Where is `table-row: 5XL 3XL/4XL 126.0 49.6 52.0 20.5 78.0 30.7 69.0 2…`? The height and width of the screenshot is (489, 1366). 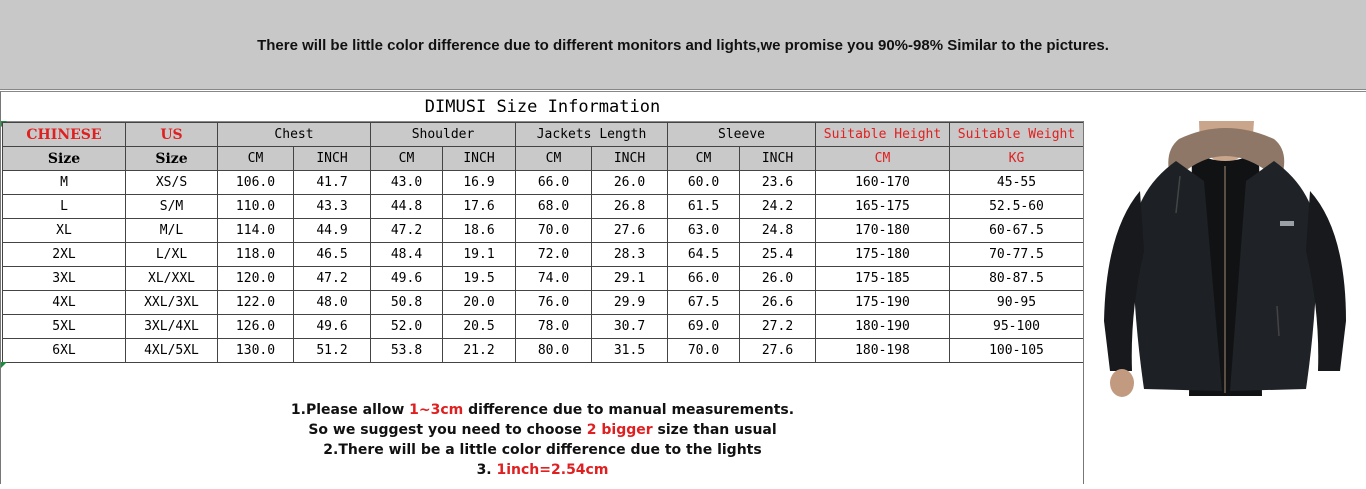 table-row: 5XL 3XL/4XL 126.0 49.6 52.0 20.5 78.0 30.7 69.0 2… is located at coordinates (543, 326).